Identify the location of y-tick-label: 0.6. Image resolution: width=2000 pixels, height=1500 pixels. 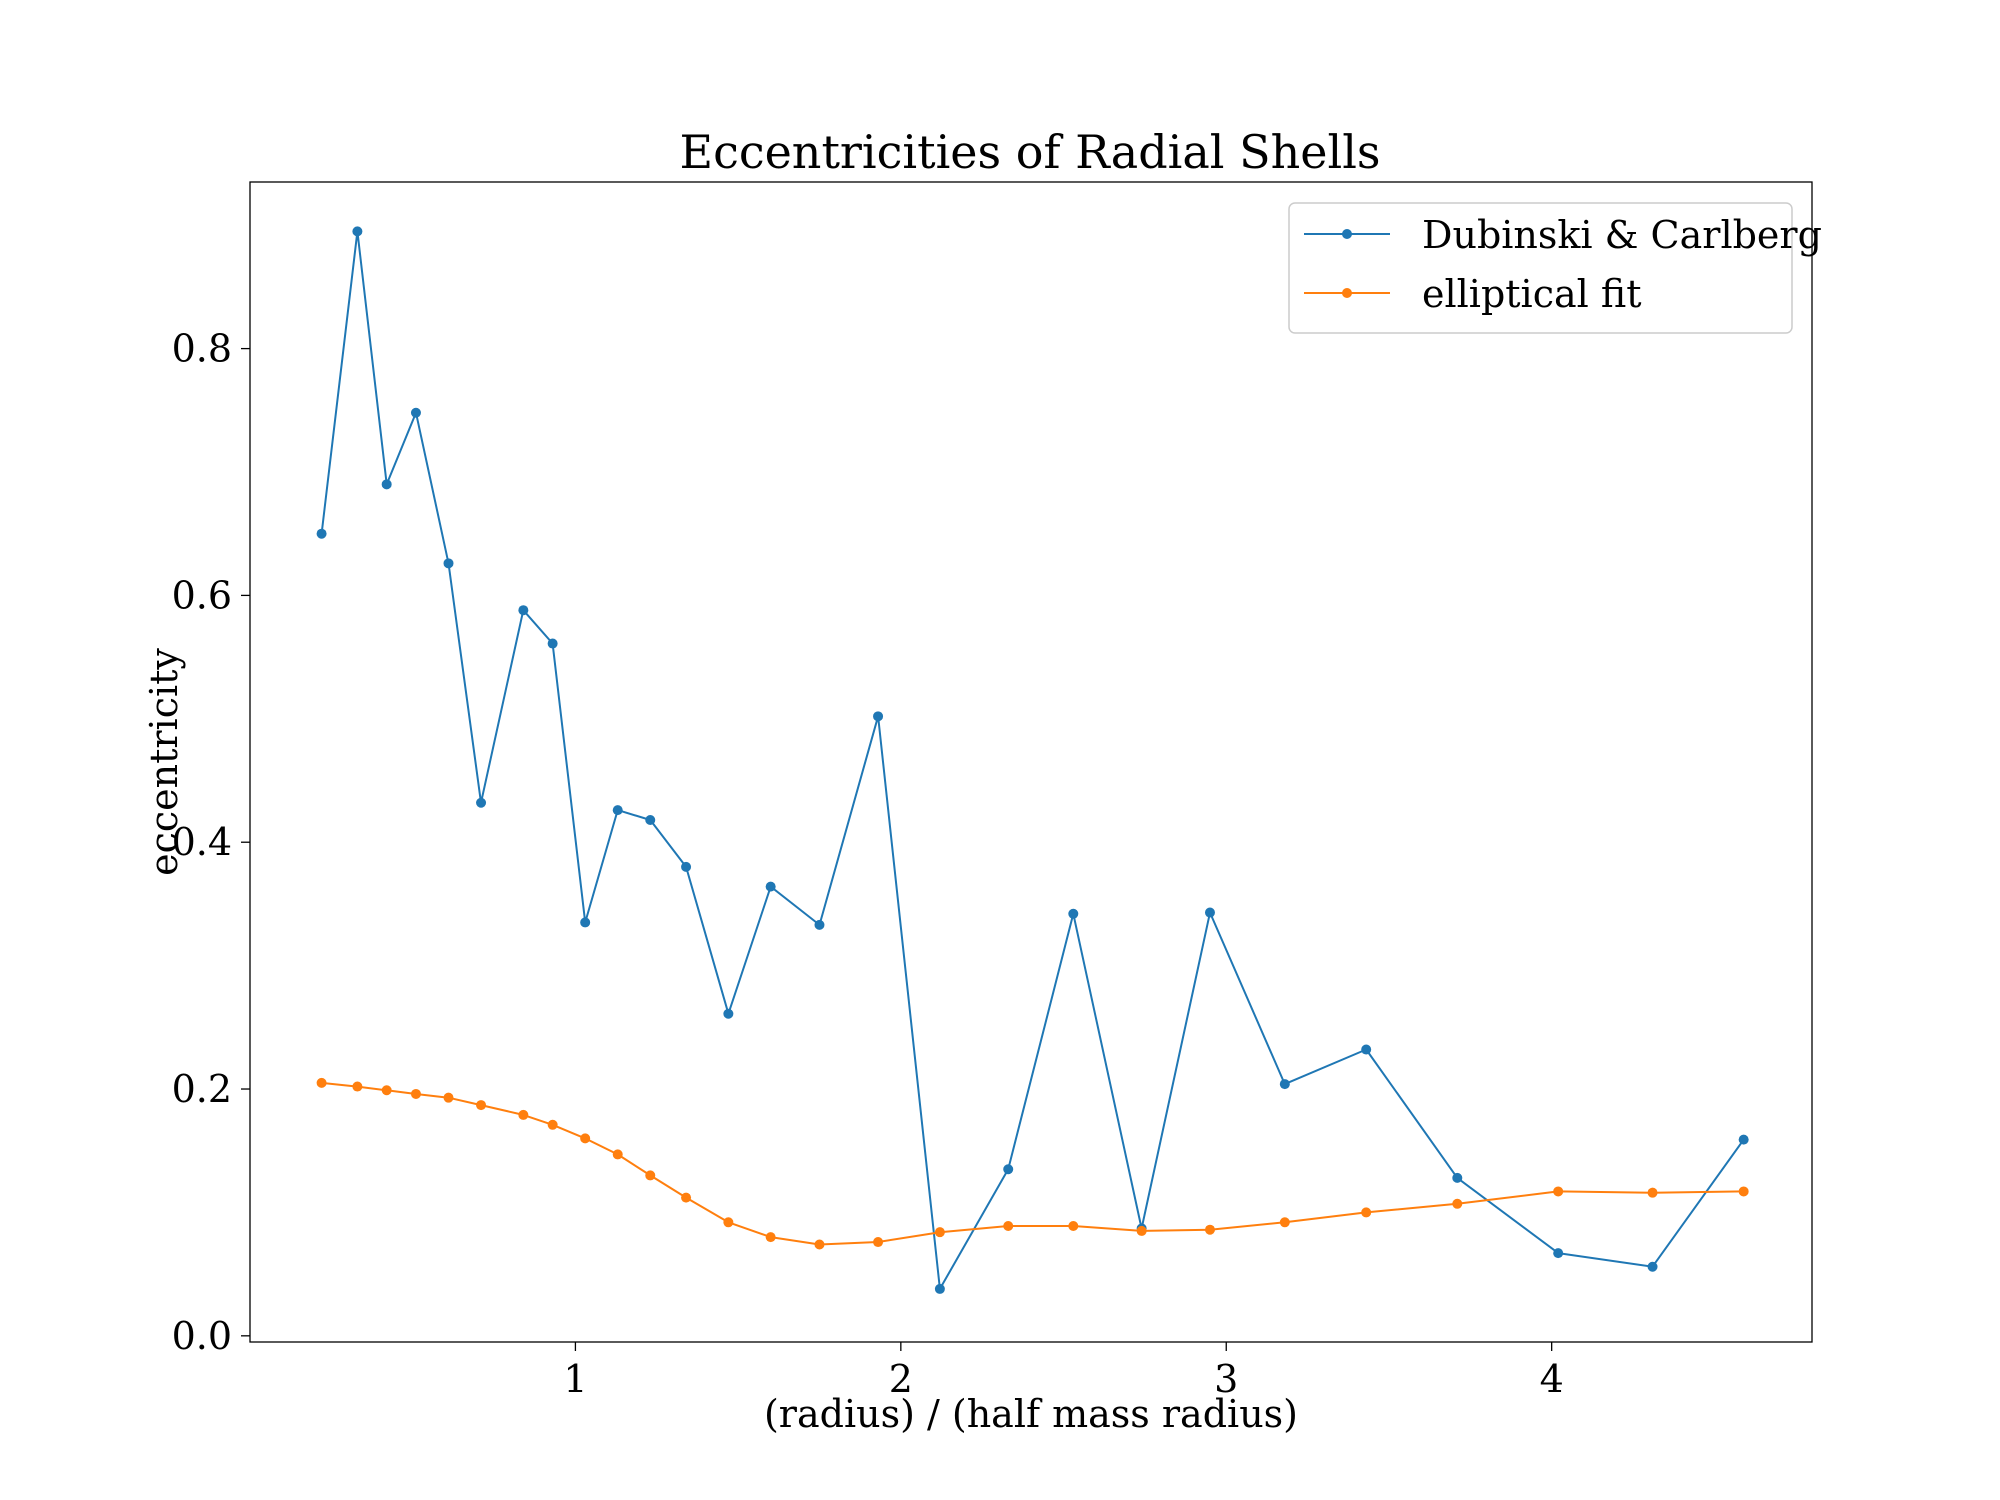
(202, 595).